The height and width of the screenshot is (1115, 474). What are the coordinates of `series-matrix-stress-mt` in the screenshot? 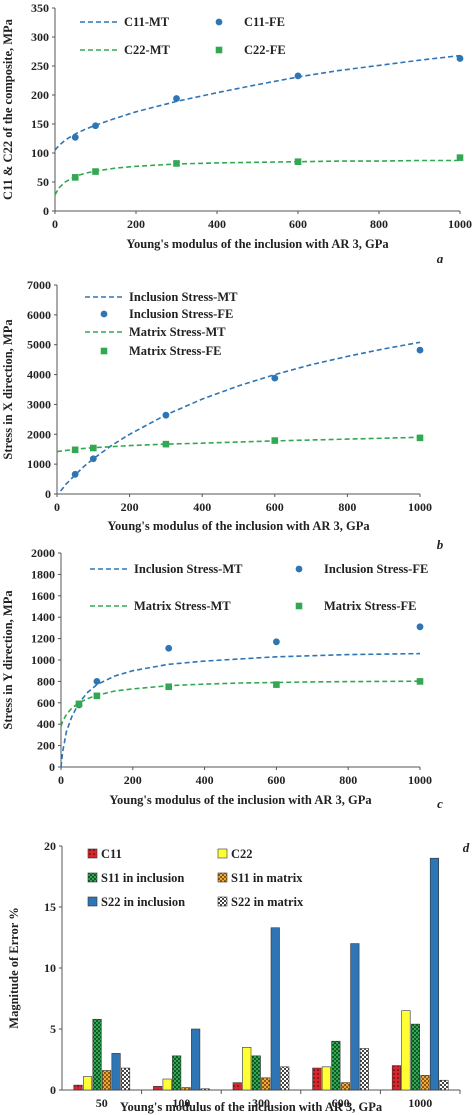 It's located at (238, 444).